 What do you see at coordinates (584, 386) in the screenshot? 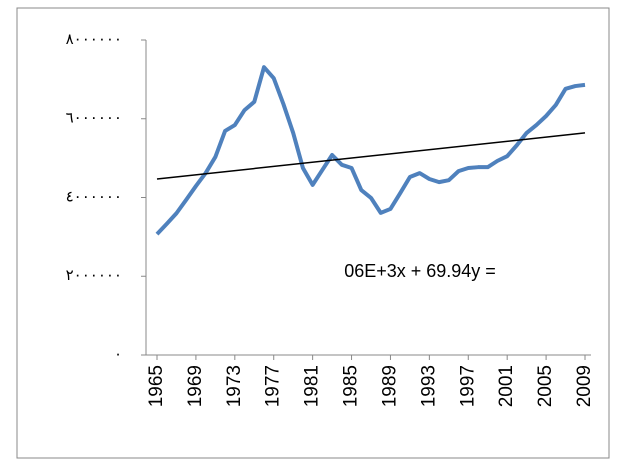
I see `x-tick-label: 2009` at bounding box center [584, 386].